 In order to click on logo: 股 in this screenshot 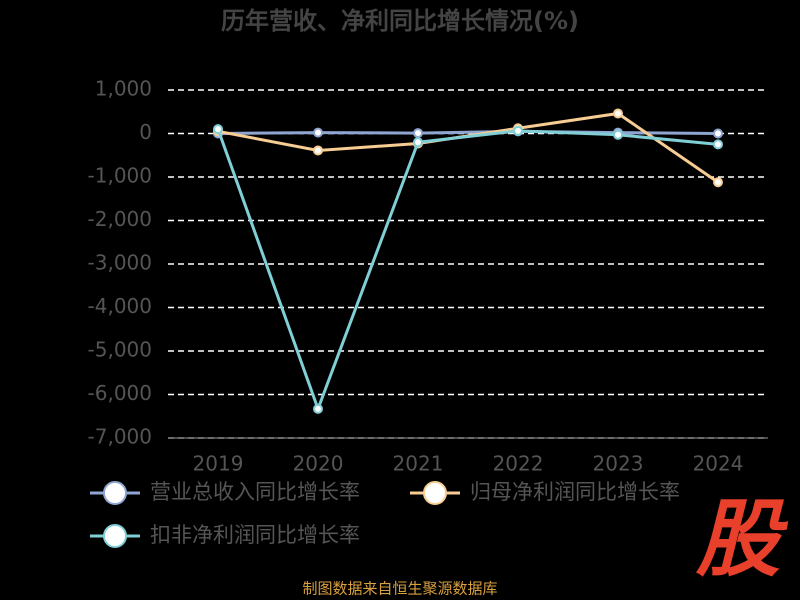, I will do `click(742, 539)`.